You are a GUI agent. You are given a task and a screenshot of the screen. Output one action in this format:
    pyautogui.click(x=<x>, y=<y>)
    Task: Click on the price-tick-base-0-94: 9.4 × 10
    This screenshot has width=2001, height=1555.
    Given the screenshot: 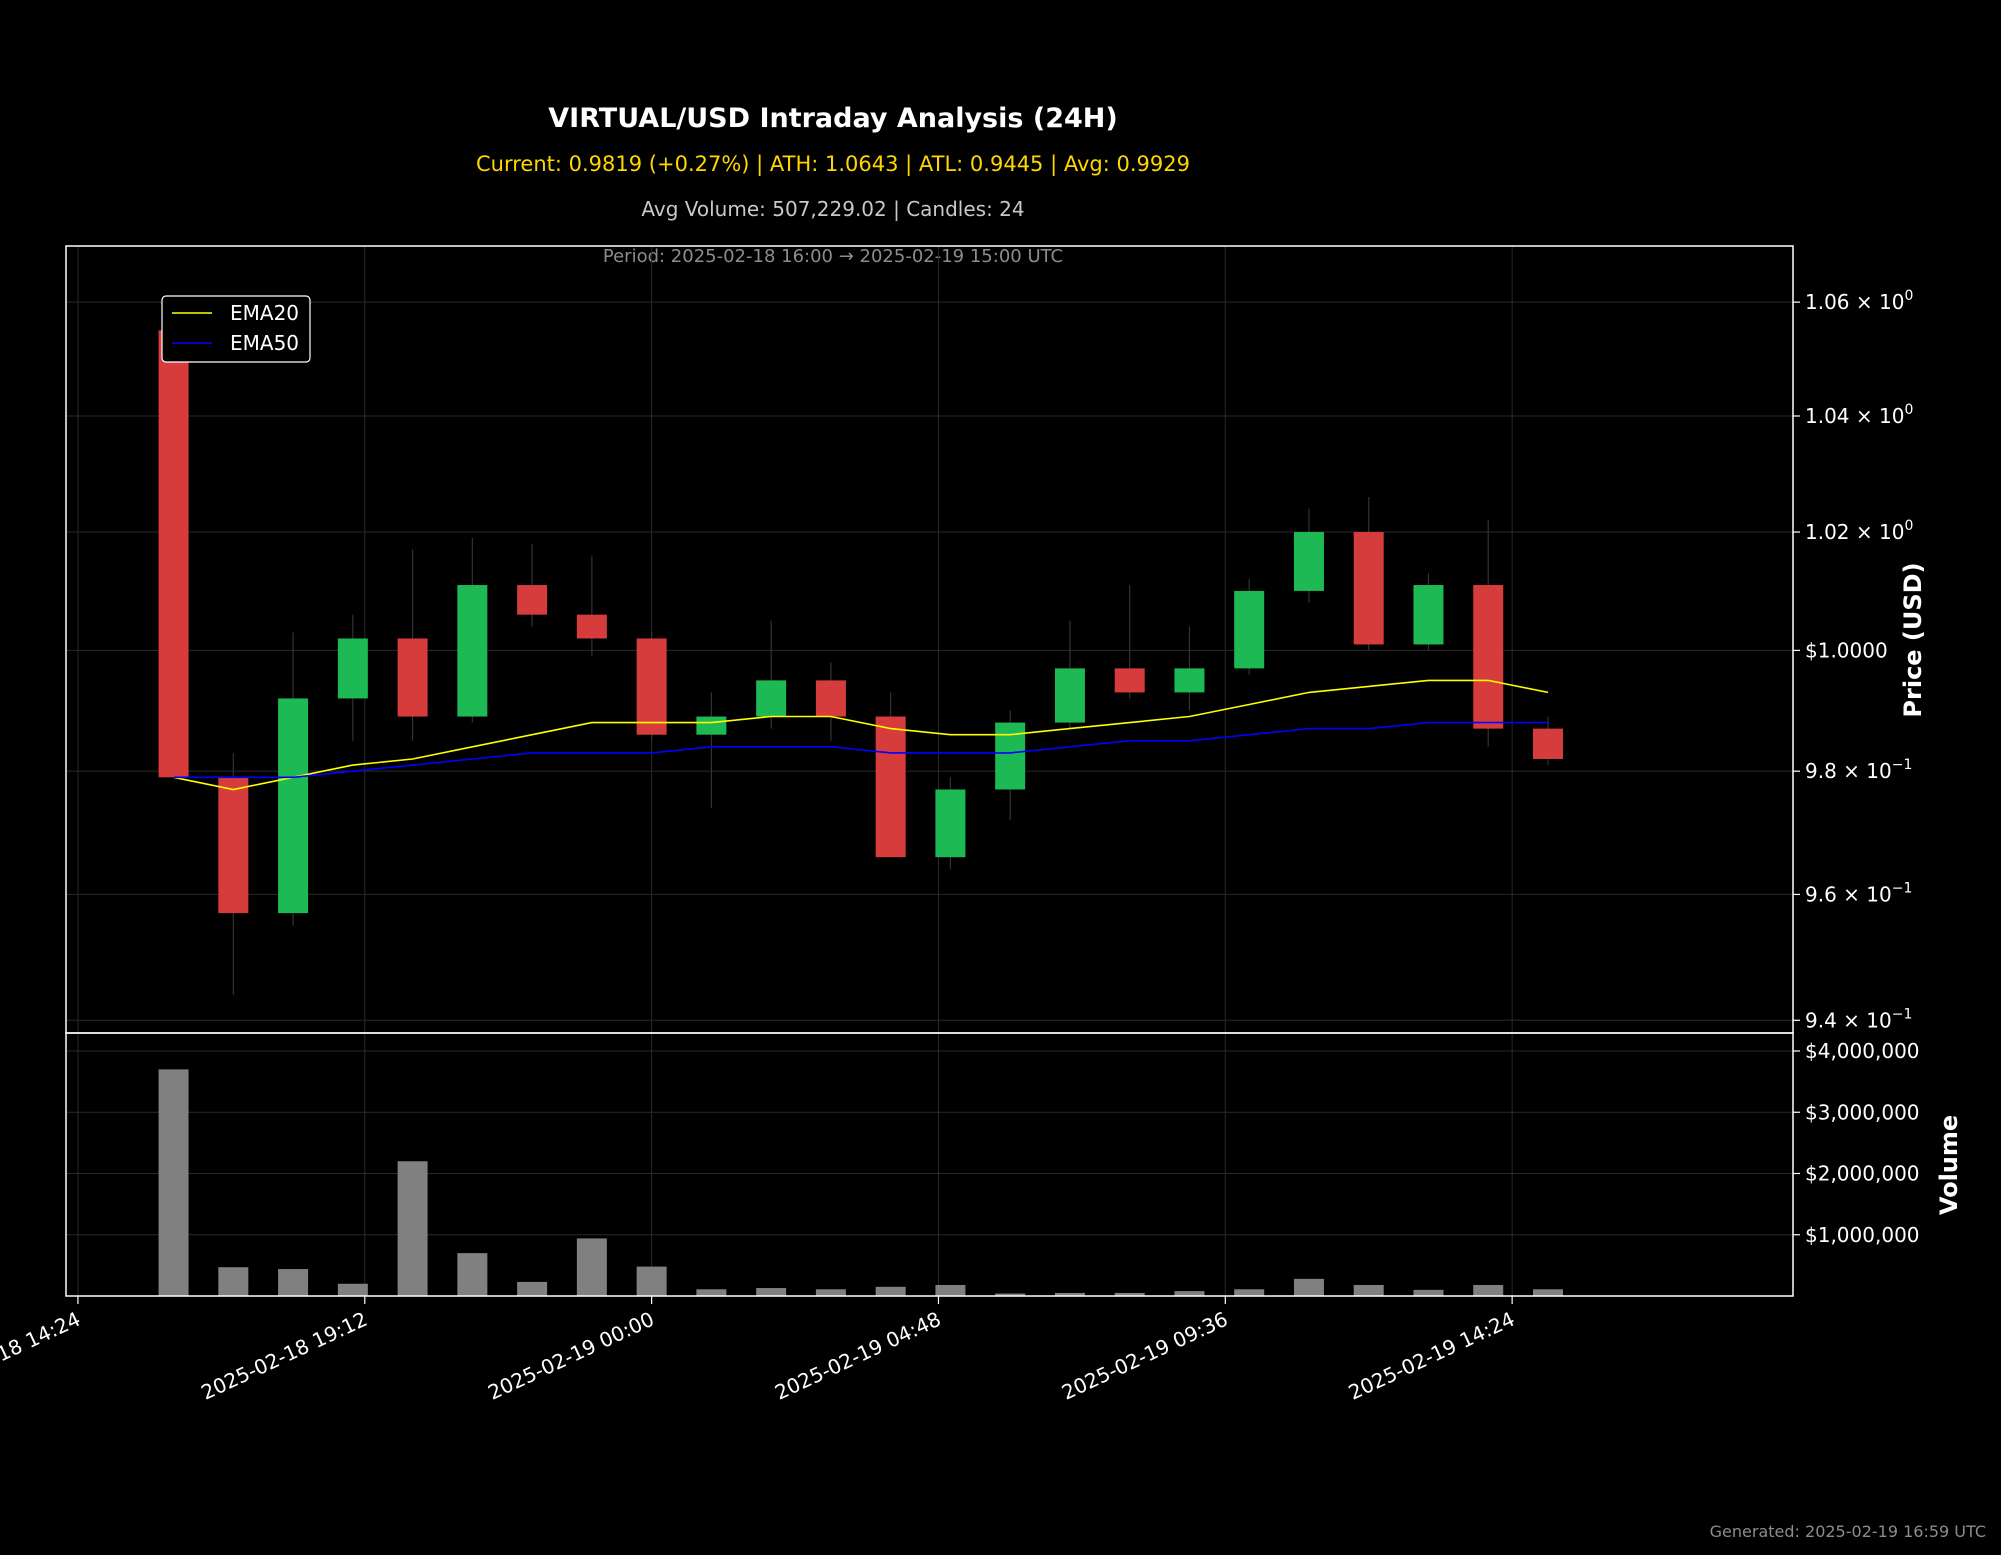 What is the action you would take?
    pyautogui.click(x=1848, y=1020)
    